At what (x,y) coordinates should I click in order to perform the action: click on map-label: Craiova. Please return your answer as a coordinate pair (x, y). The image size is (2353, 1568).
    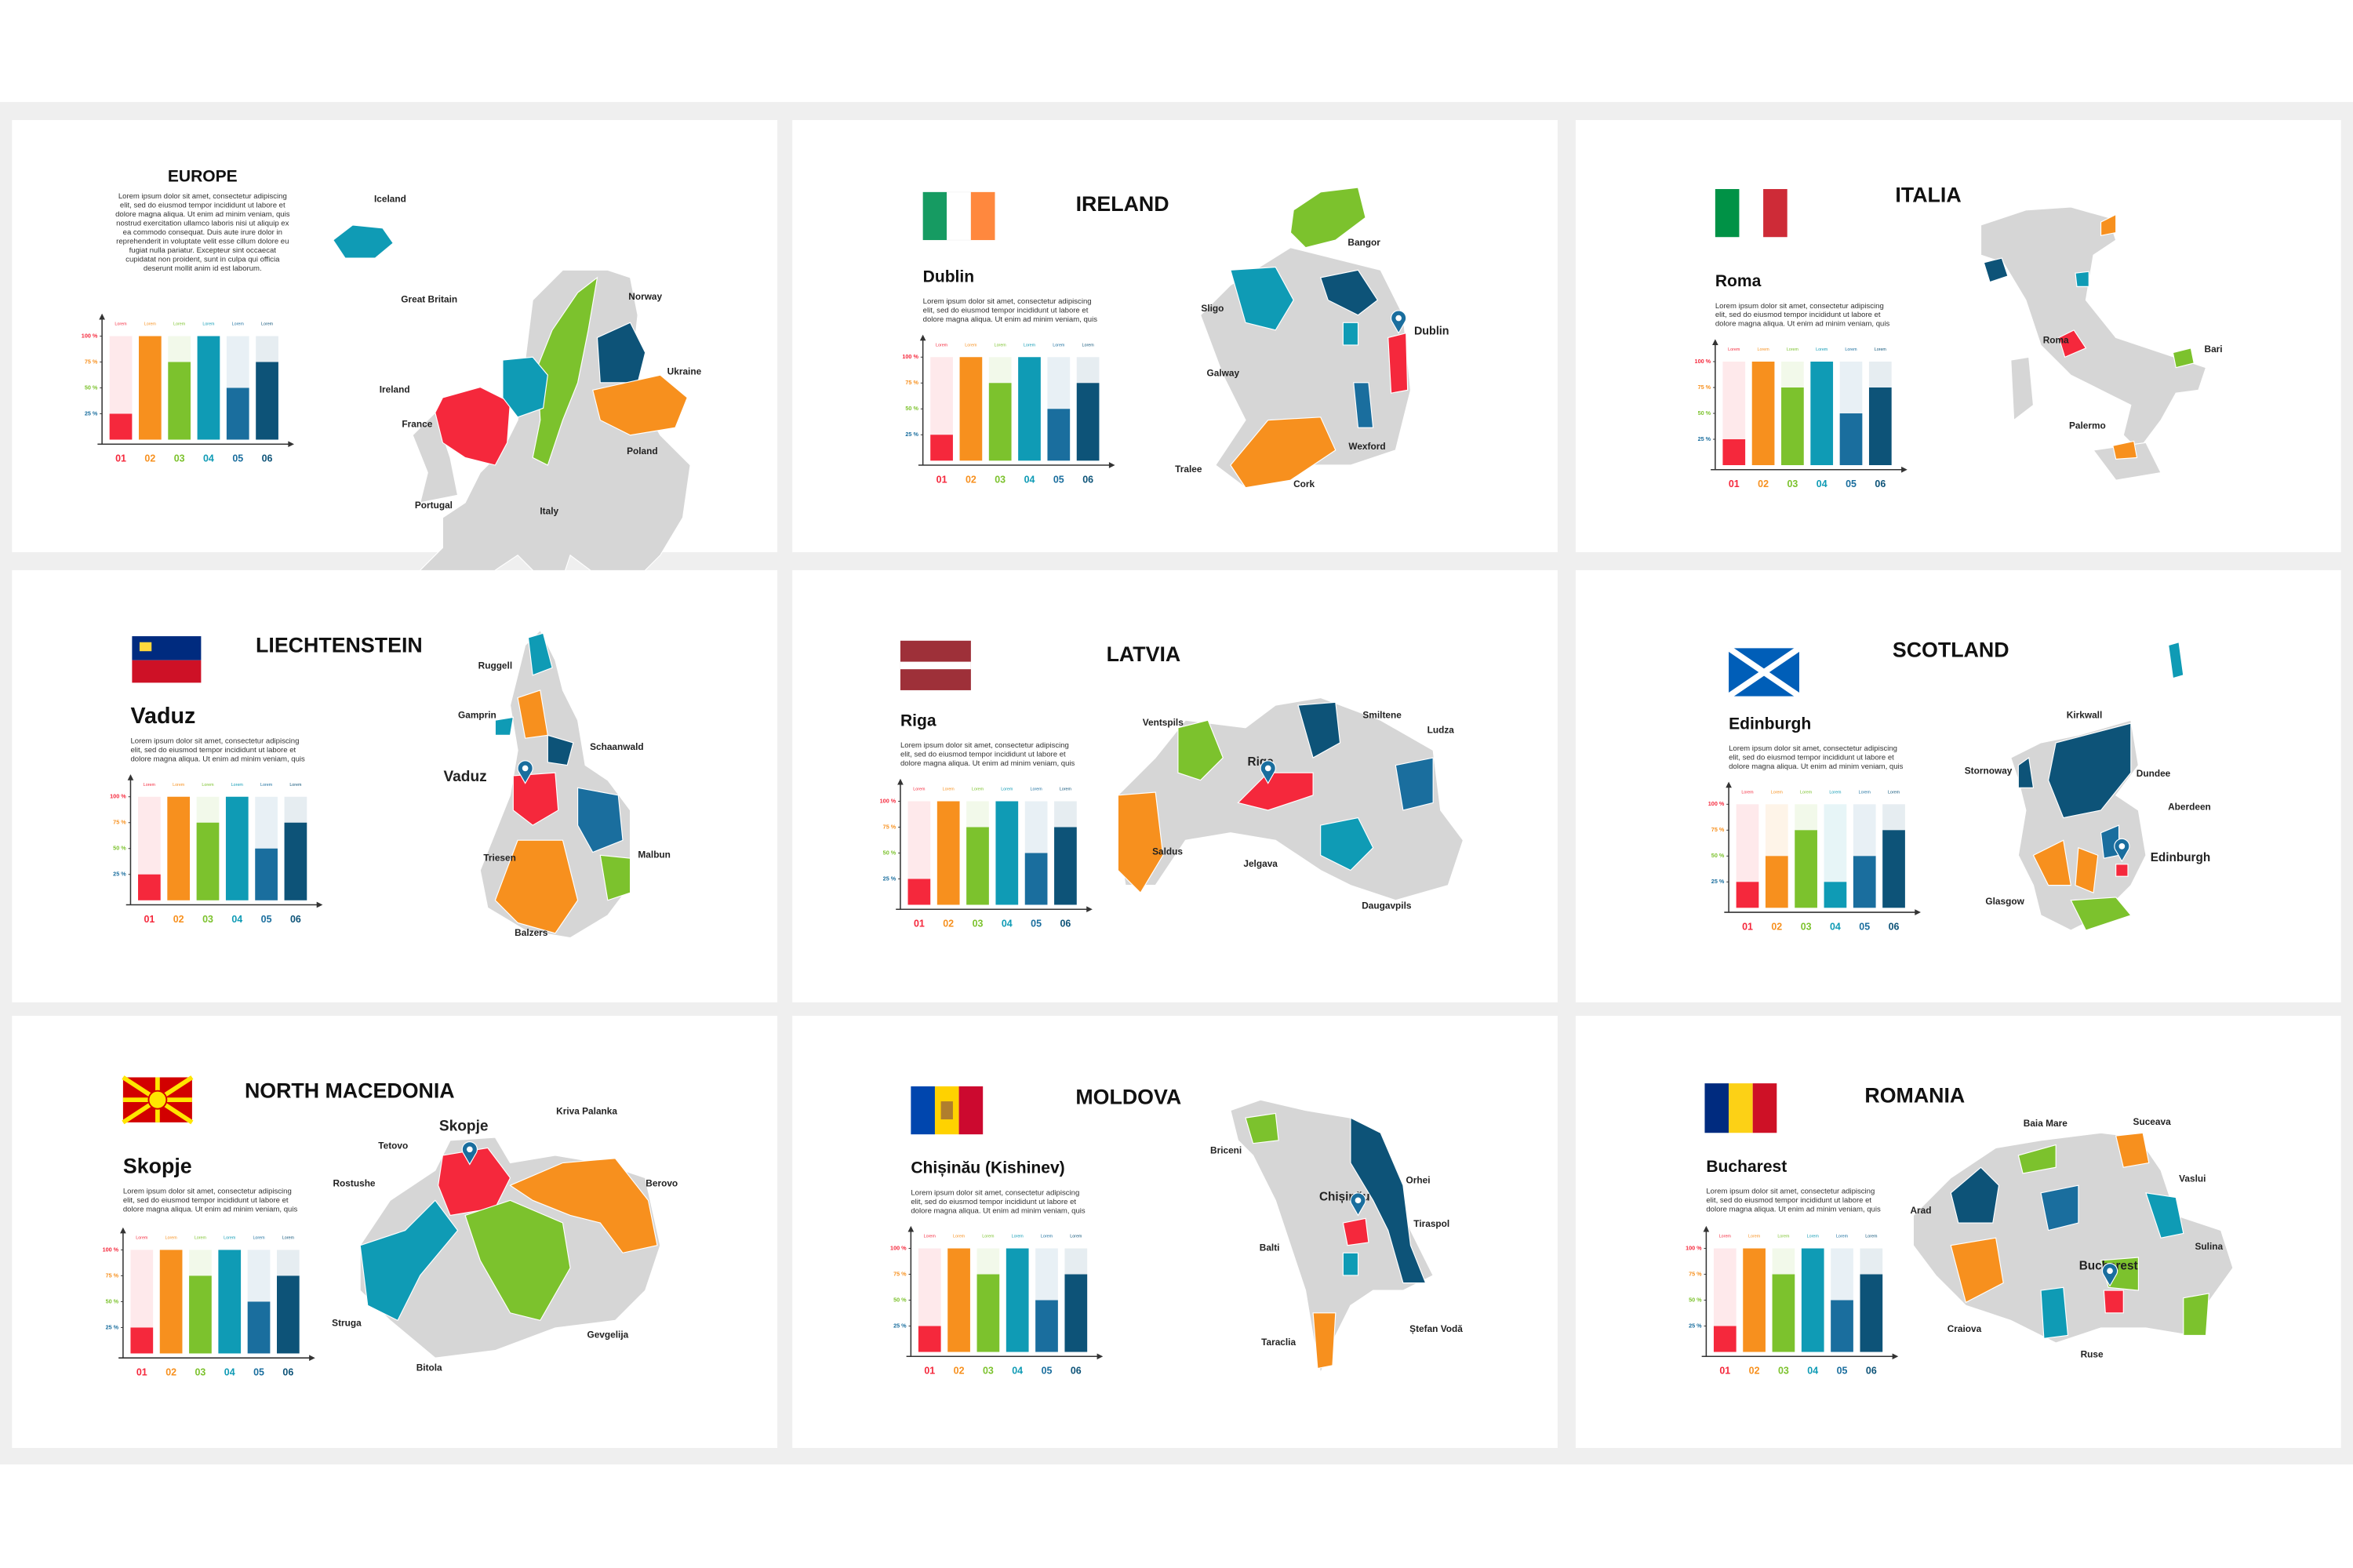
    Looking at the image, I should click on (1964, 1328).